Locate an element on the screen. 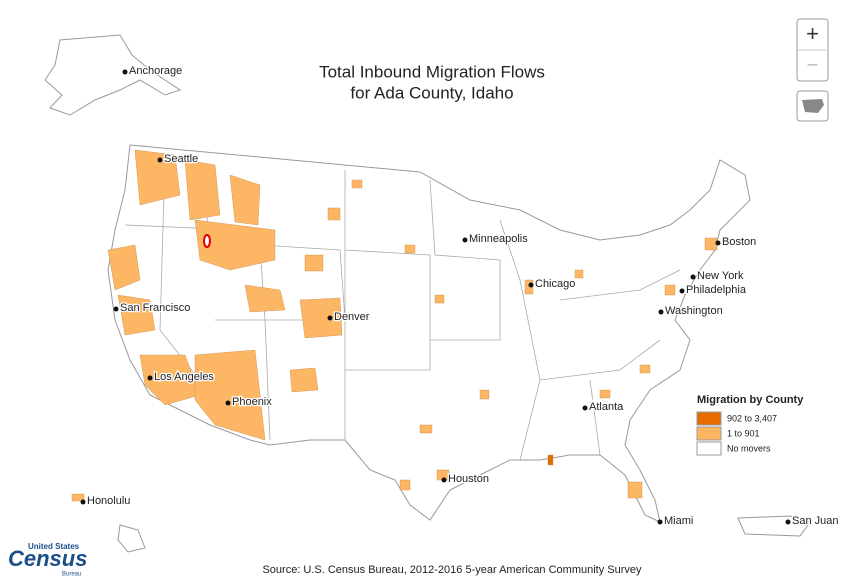 The image size is (847, 584). census-logo: United States Census Bureau is located at coordinates (47, 559).